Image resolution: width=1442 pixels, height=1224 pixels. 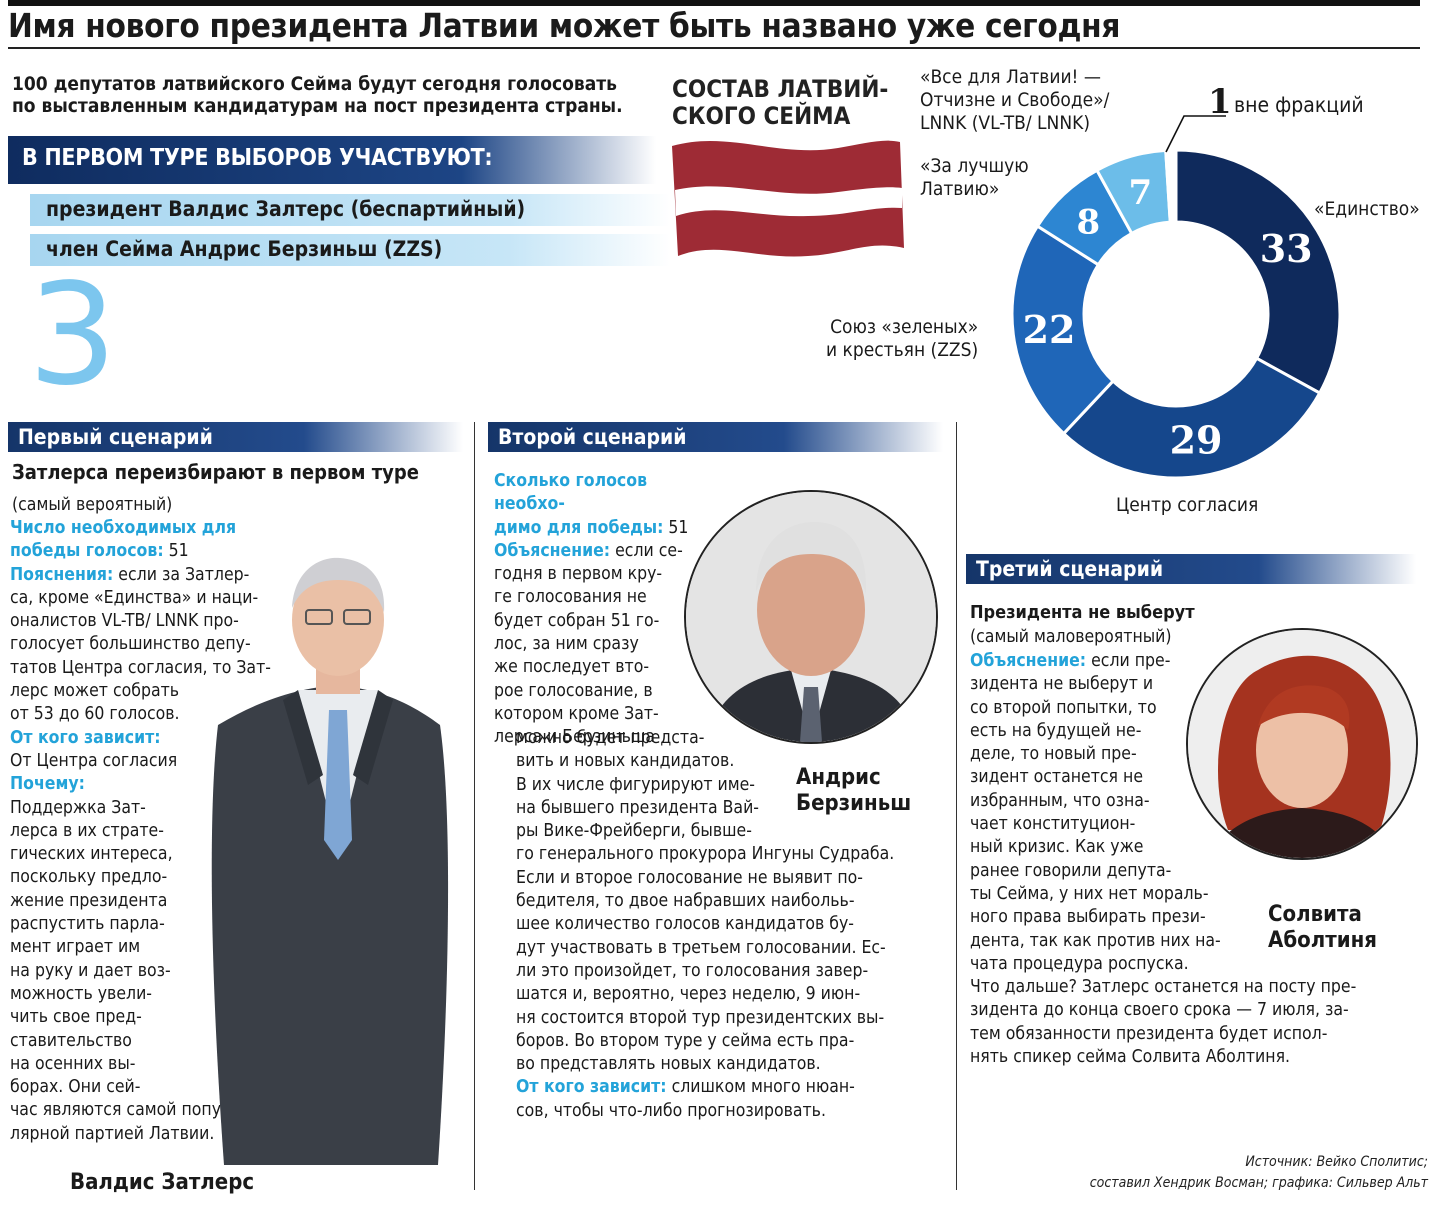 What do you see at coordinates (90, 970) in the screenshot?
I see `s1-why-text: на руку и дает воз-` at bounding box center [90, 970].